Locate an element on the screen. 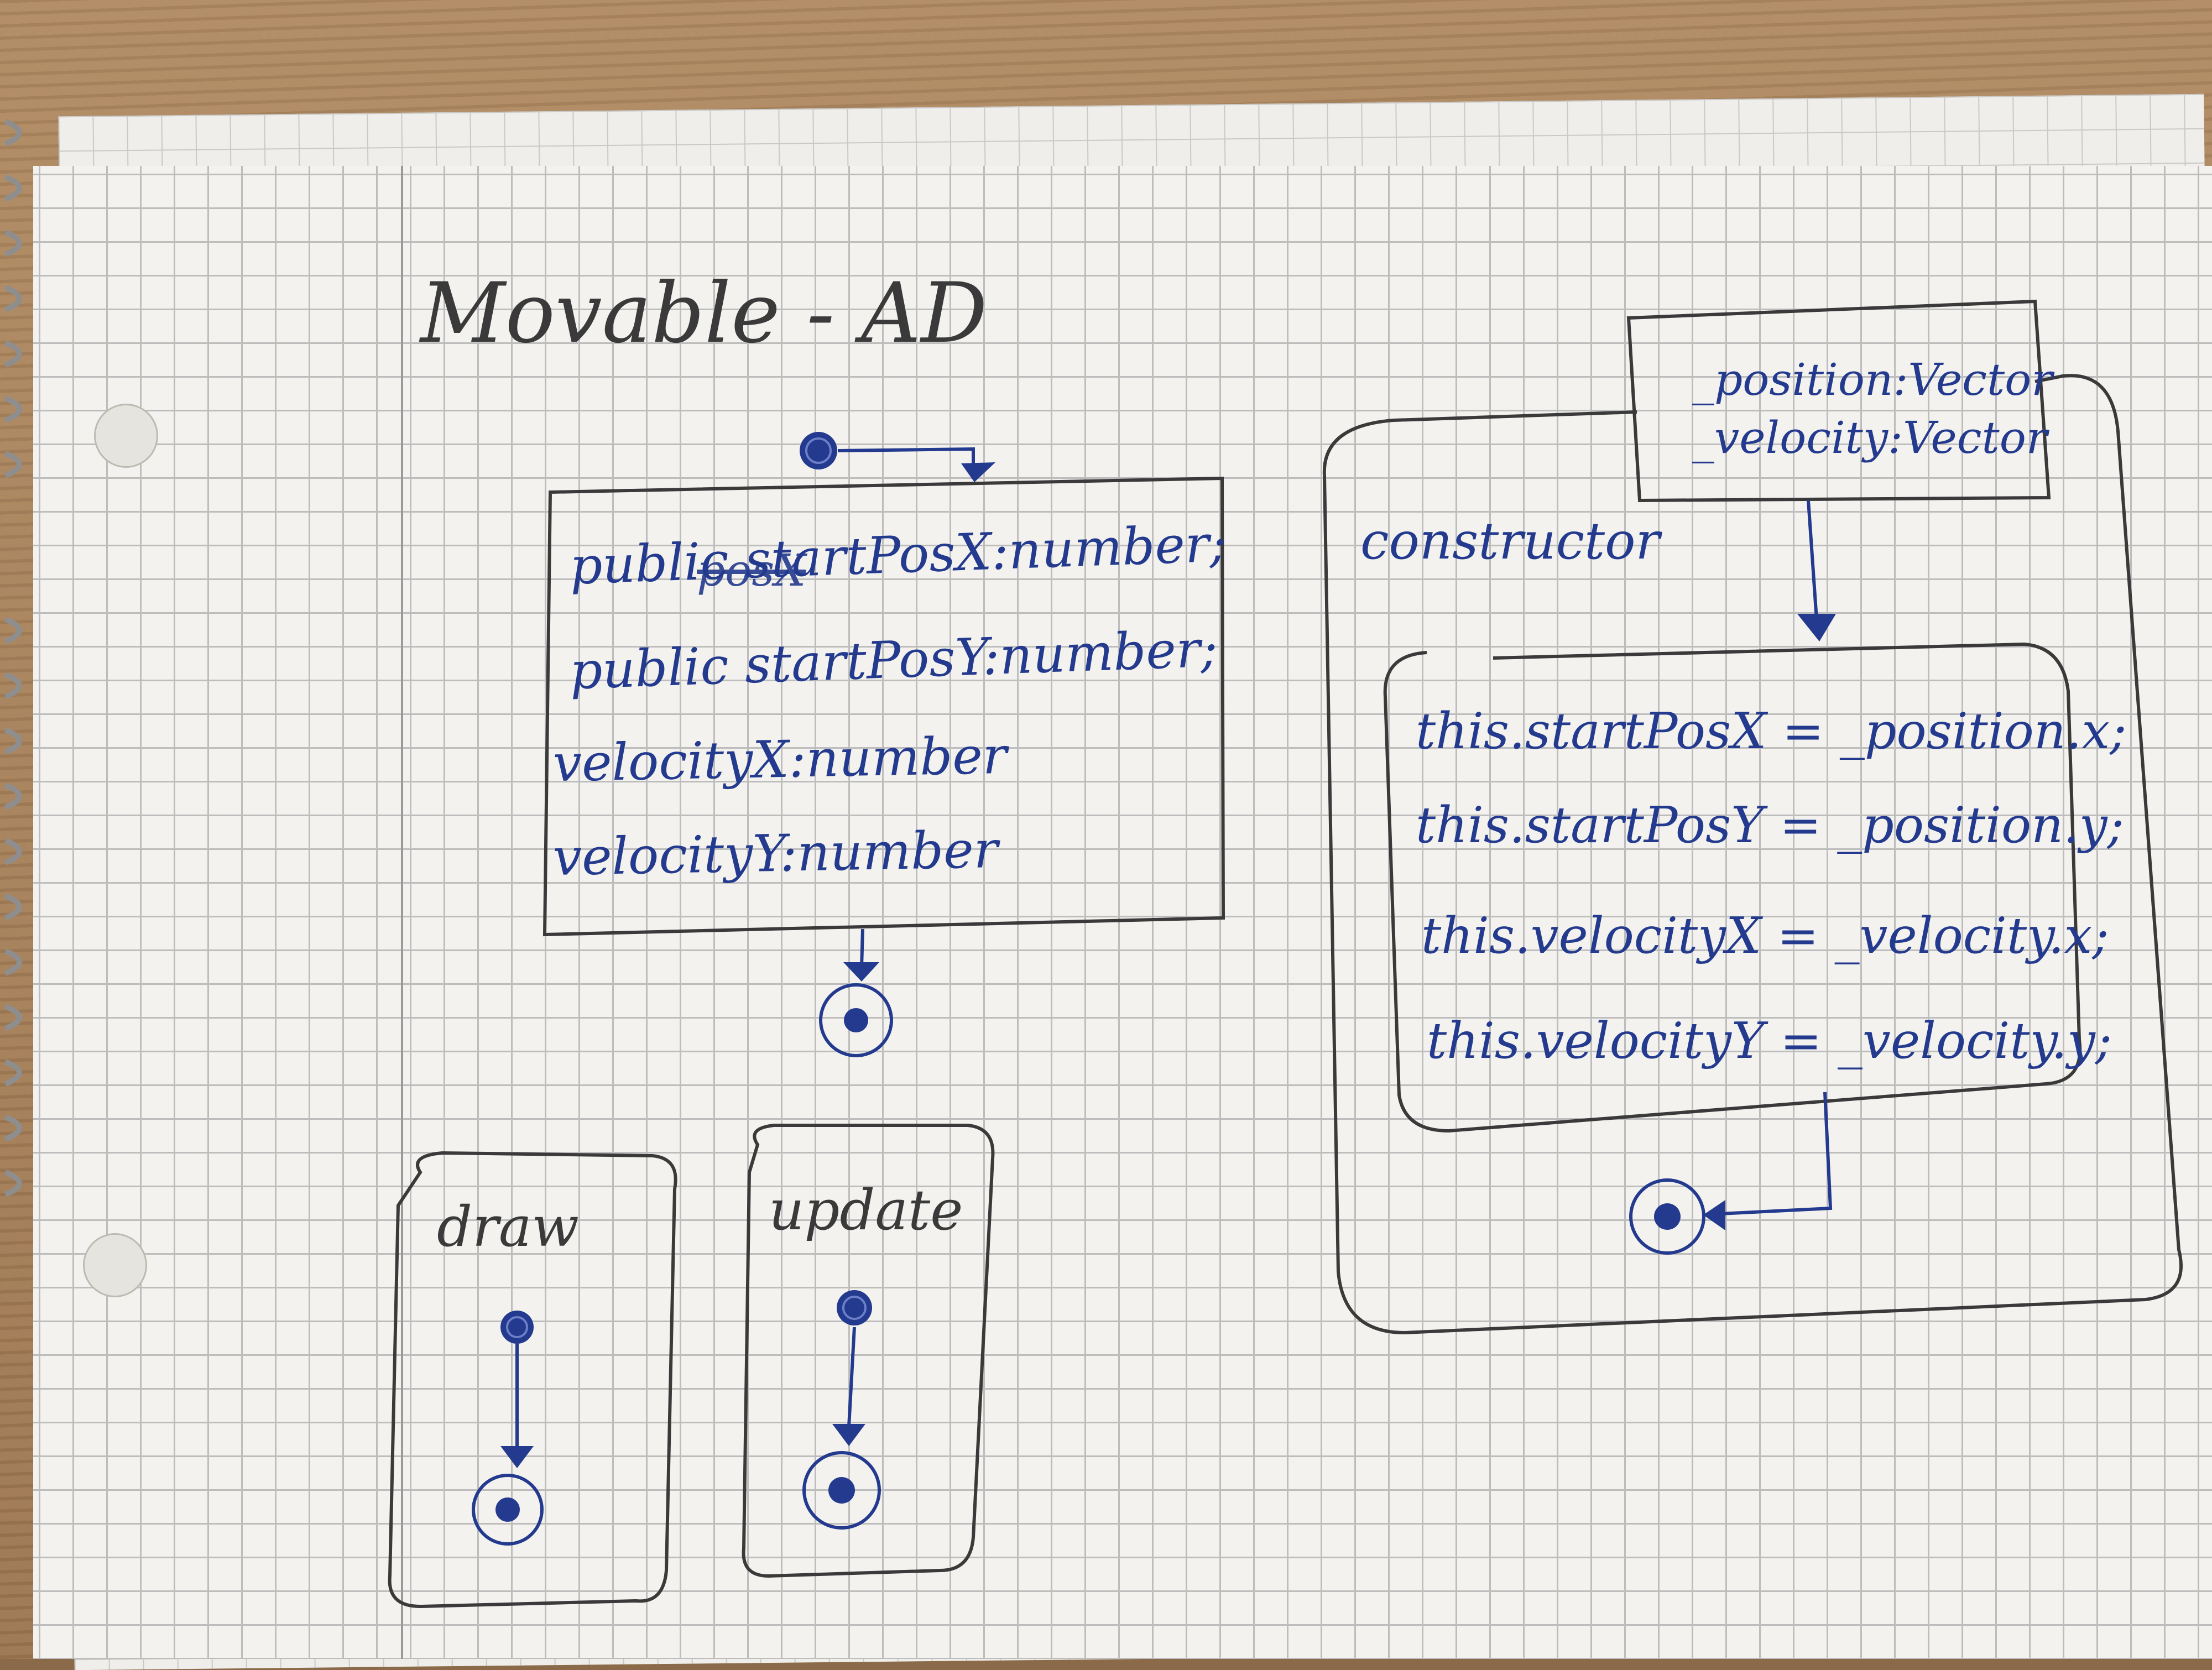 The height and width of the screenshot is (1670, 2212). arrow-body-to-end is located at coordinates (1768, 1161).